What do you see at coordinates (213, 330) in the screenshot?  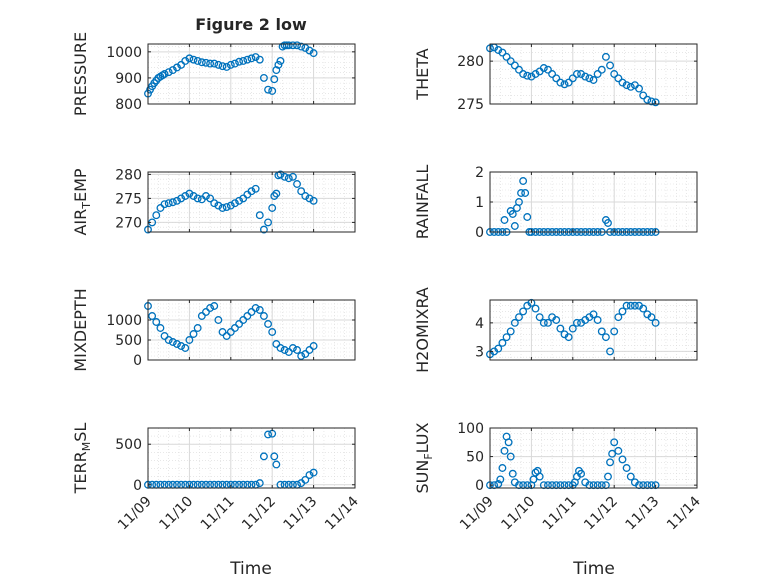 I see `subplot-mixdepth: 0 500 1000 MIXDEPTH` at bounding box center [213, 330].